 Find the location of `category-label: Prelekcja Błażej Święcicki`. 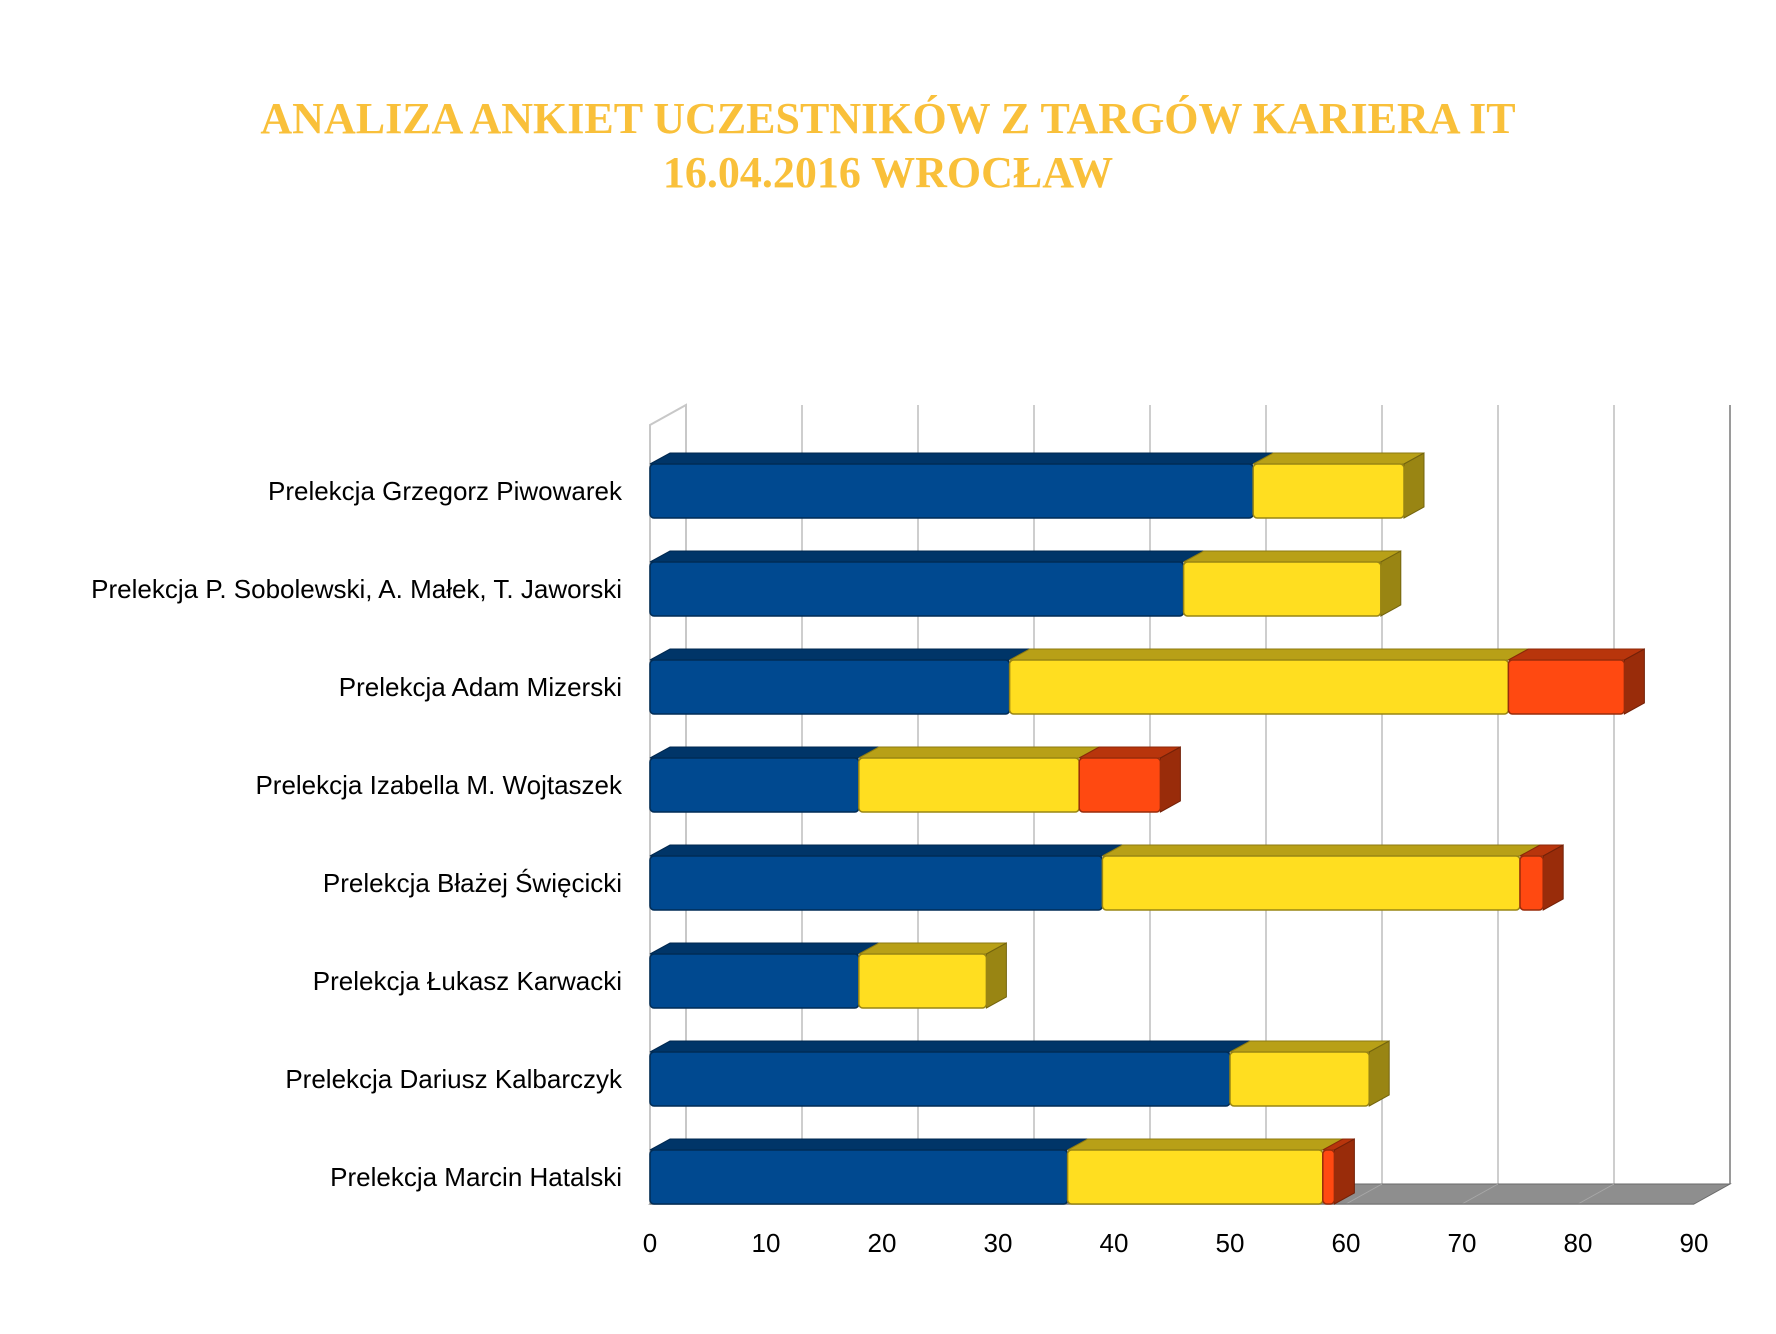

category-label: Prelekcja Błażej Święcicki is located at coordinates (472, 883).